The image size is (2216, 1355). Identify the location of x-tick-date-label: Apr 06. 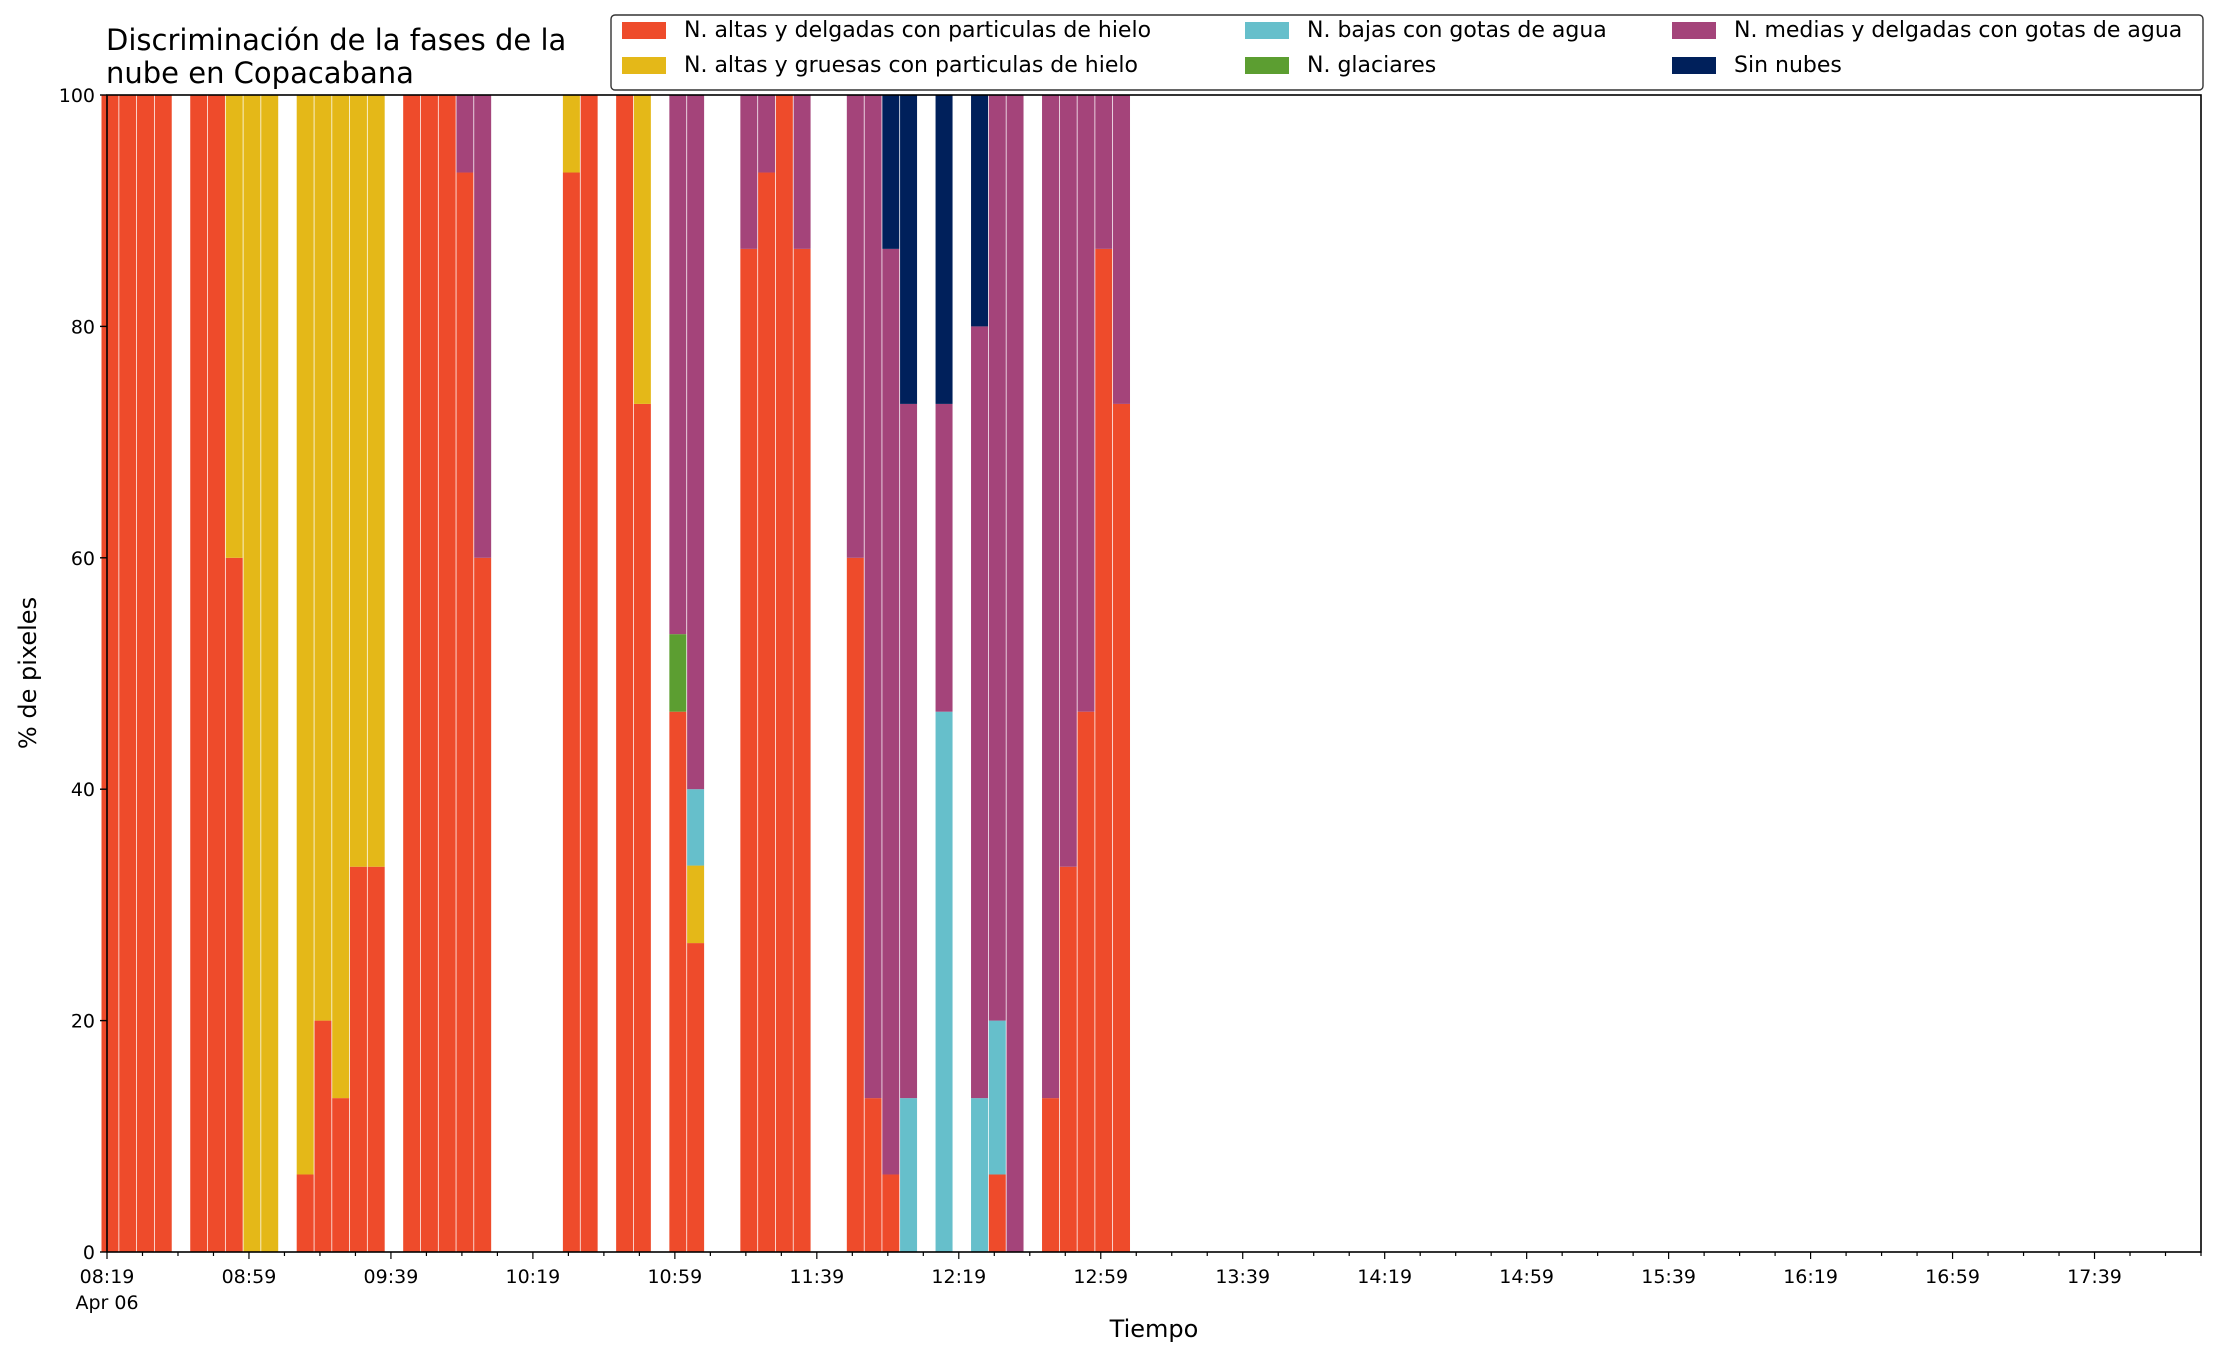
(106, 1303).